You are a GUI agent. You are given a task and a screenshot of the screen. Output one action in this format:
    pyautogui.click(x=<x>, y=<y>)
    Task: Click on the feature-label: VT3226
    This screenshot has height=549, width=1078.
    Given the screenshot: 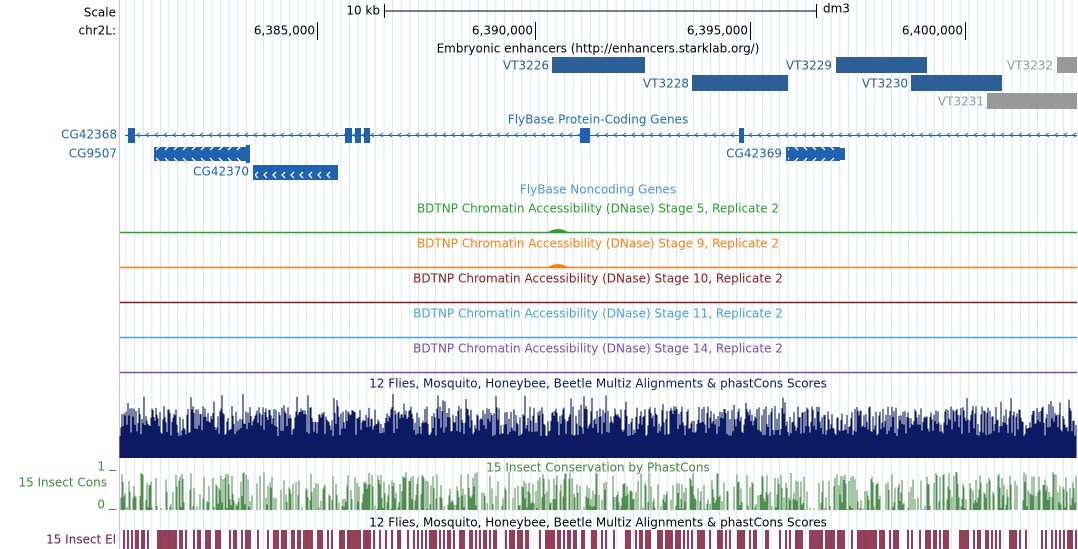 What is the action you would take?
    pyautogui.click(x=526, y=66)
    